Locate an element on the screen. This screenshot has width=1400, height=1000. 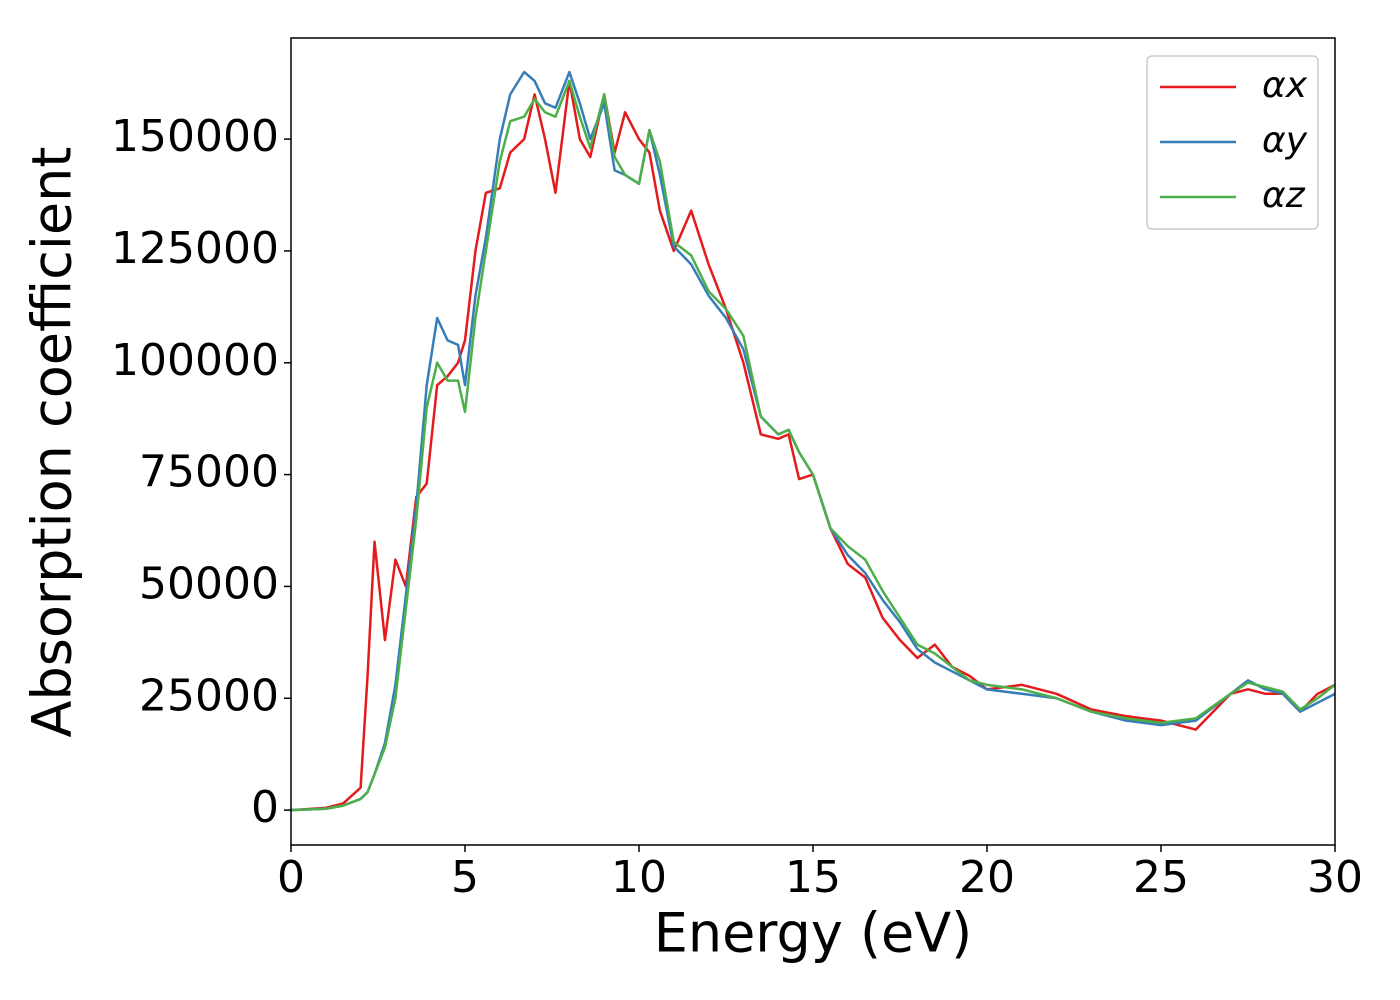
y-tick-label: 0 is located at coordinates (265, 807).